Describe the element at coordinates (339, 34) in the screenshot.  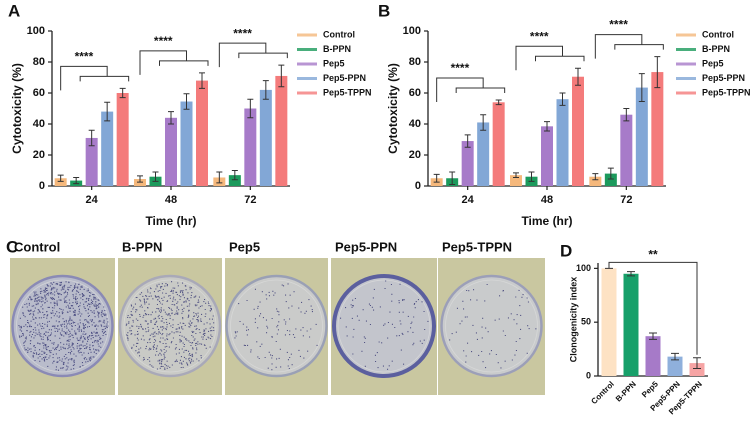
I see `legend-label: Control` at that location.